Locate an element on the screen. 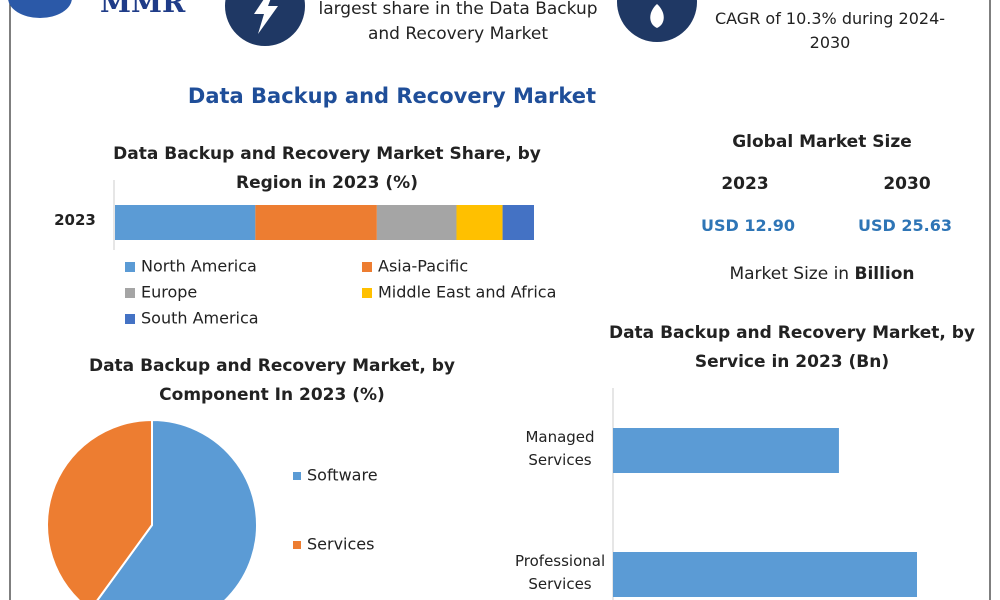 The width and height of the screenshot is (1000, 600). market-size-title: Global Market Size is located at coordinates (822, 142).